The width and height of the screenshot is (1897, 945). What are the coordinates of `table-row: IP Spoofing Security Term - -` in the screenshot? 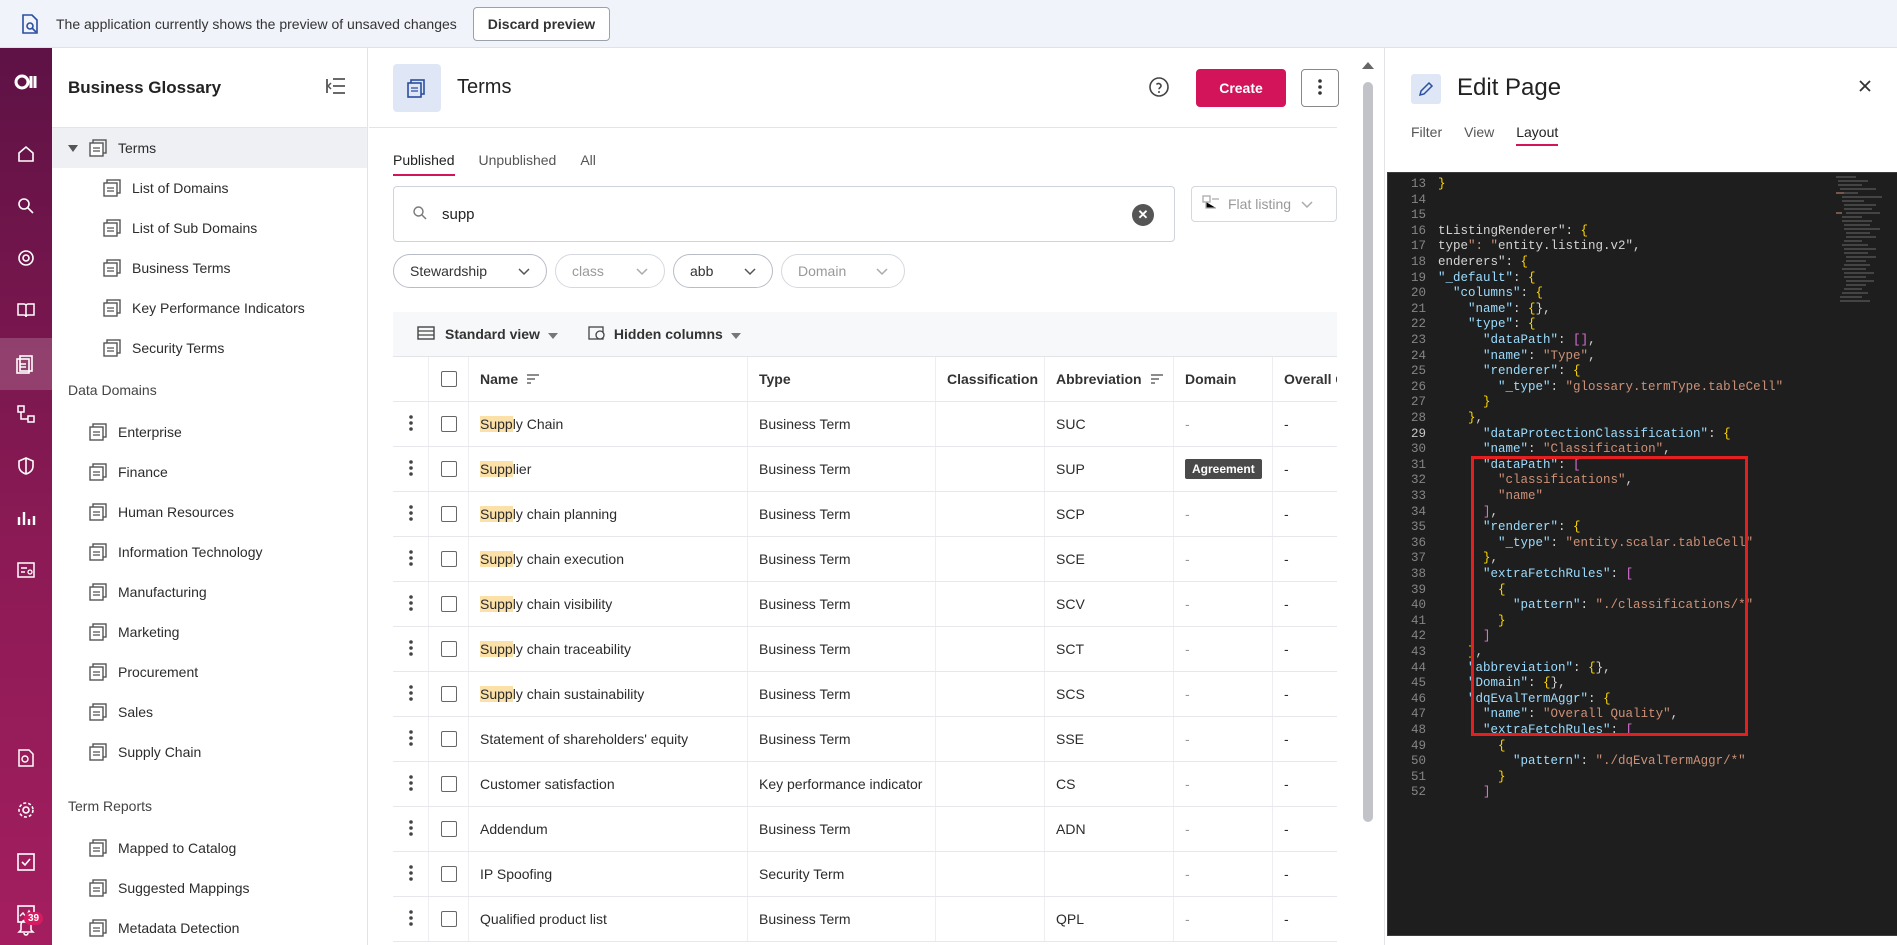 It's located at (865, 874).